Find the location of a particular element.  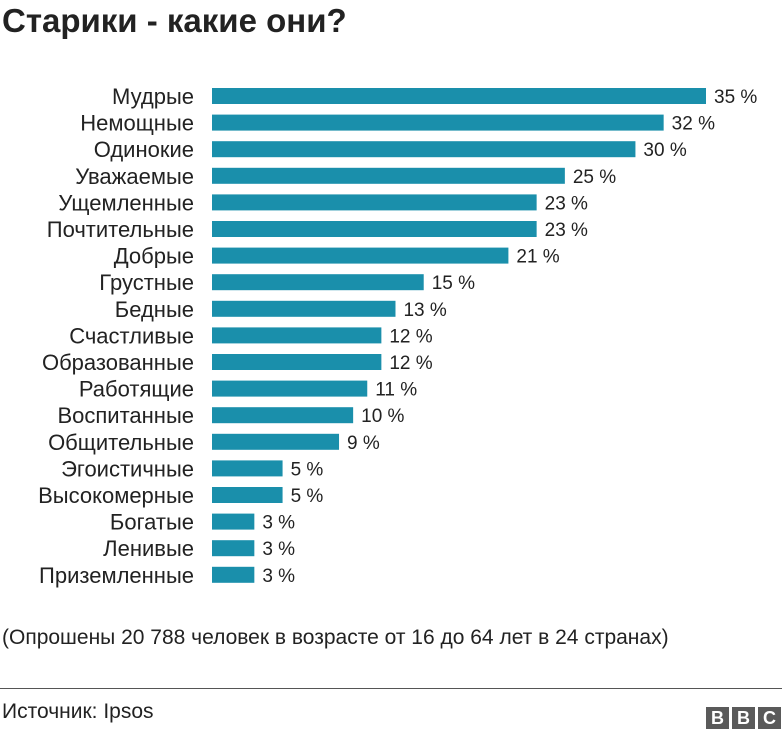

chart-title: Старики - какие они? is located at coordinates (174, 20).